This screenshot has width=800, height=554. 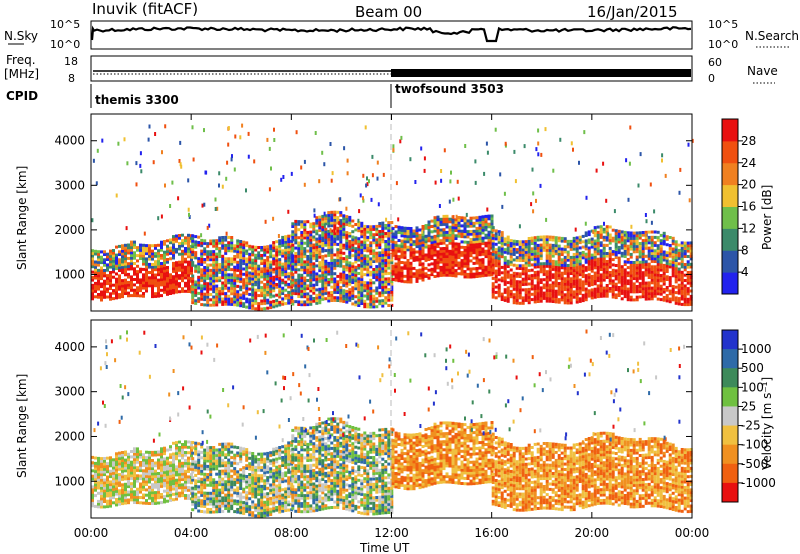 What do you see at coordinates (748, 207) in the screenshot?
I see `power-colorbar-tick: 16` at bounding box center [748, 207].